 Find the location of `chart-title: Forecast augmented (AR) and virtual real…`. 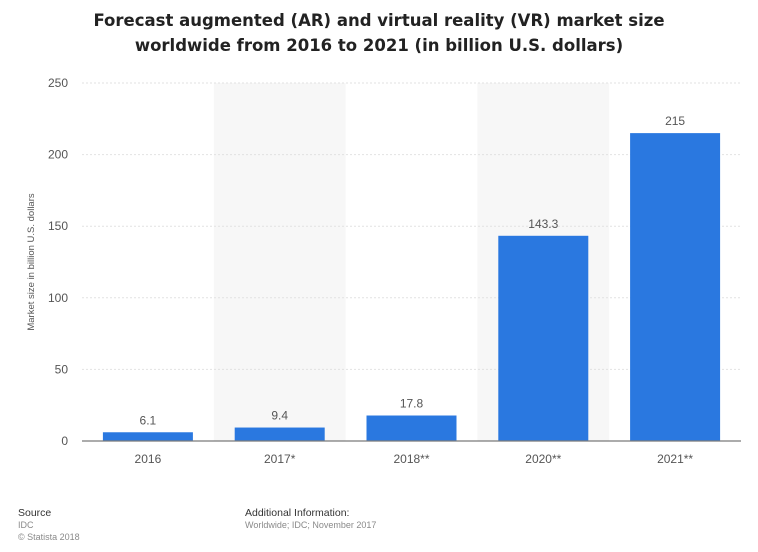

chart-title: Forecast augmented (AR) and virtual real… is located at coordinates (379, 33).